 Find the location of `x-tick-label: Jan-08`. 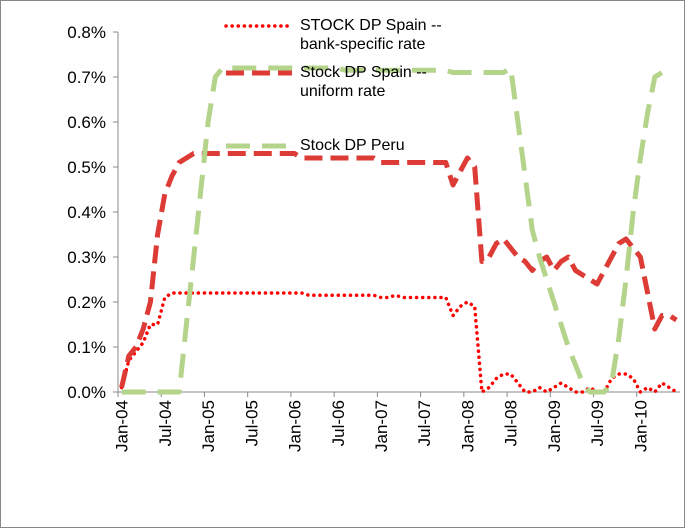

x-tick-label: Jan-08 is located at coordinates (467, 426).